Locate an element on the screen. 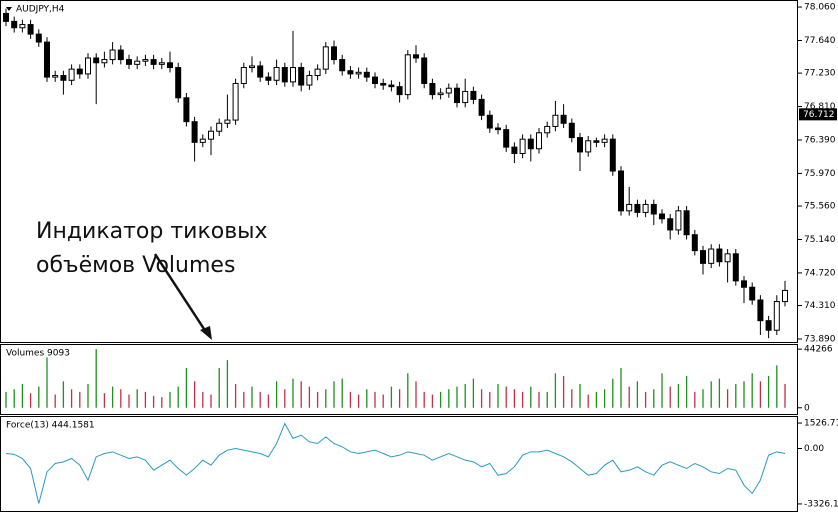  symbol-title: AUDJPY,H4 is located at coordinates (40, 10).